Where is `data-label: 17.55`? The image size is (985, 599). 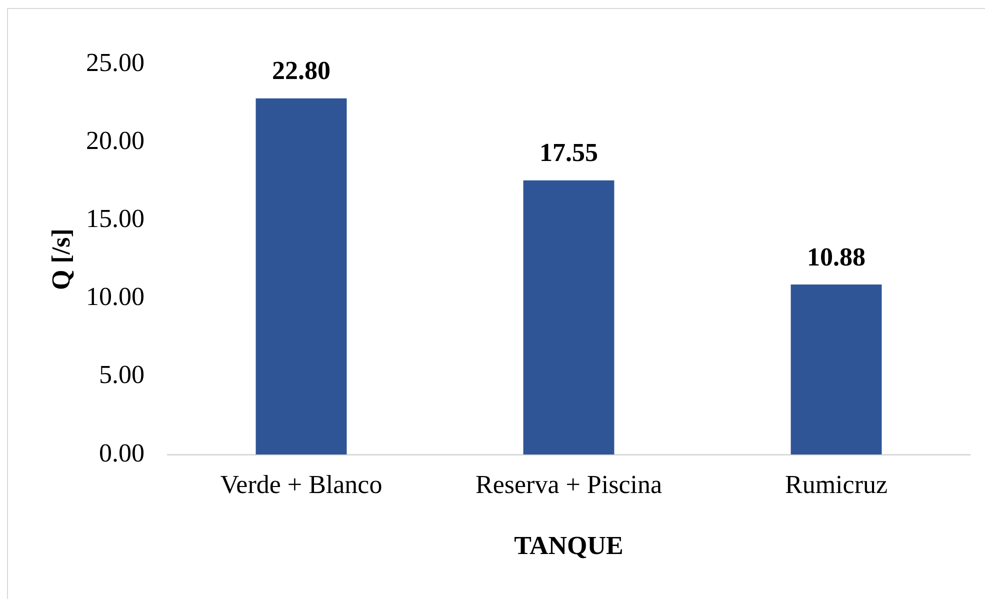 data-label: 17.55 is located at coordinates (569, 153).